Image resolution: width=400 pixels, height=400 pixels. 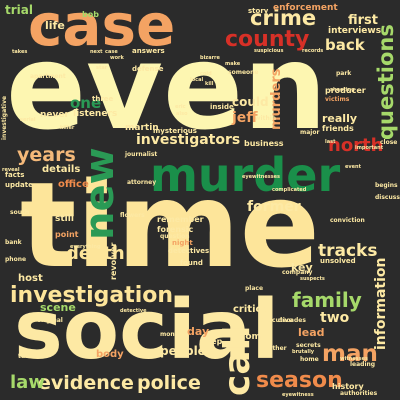 What do you see at coordinates (86, 383) in the screenshot?
I see `word-evidence: evidence` at bounding box center [86, 383].